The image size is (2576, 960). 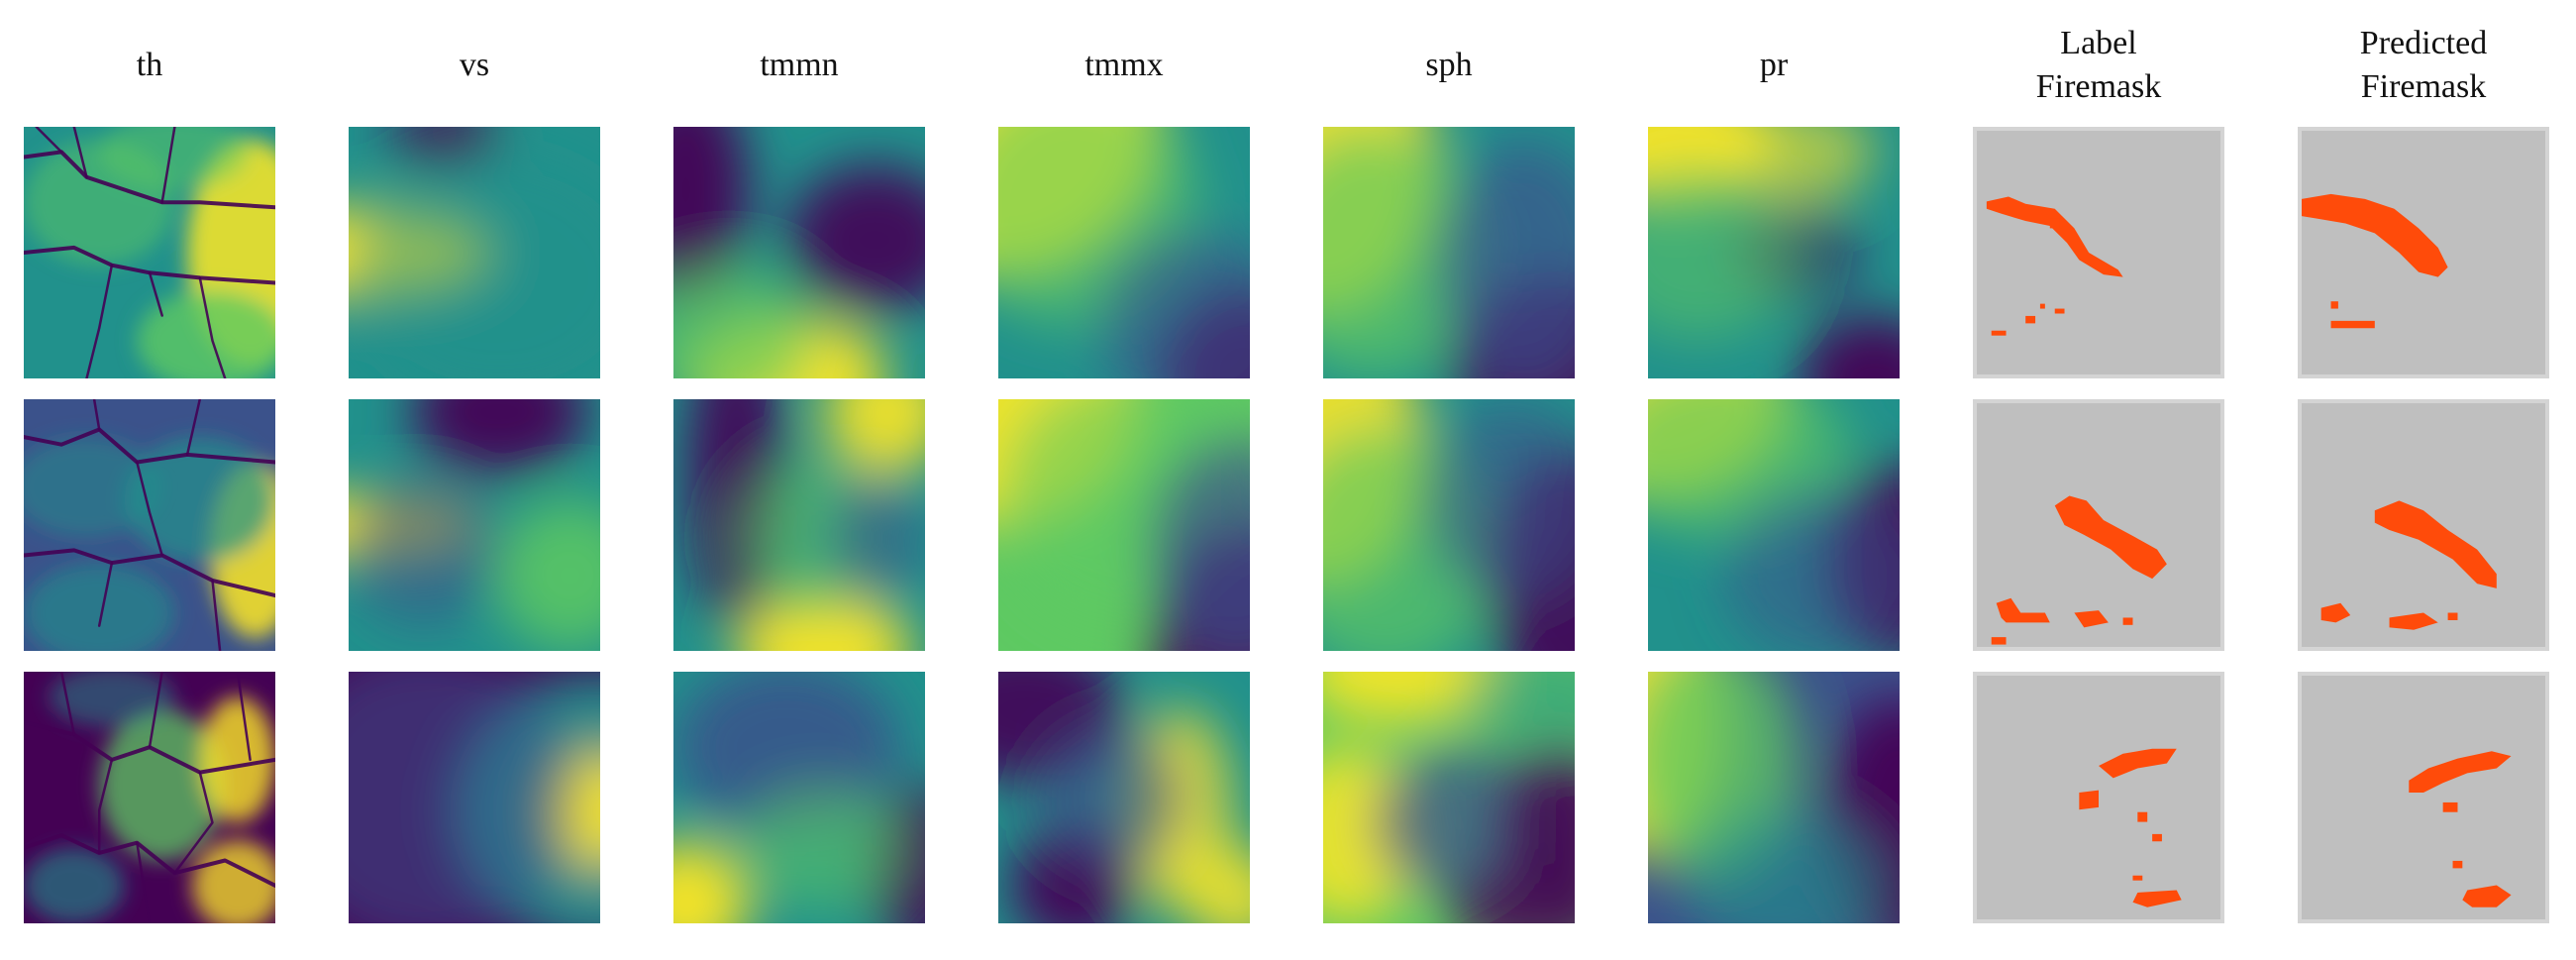 I want to click on column-title-vs-line: vs, so click(x=474, y=65).